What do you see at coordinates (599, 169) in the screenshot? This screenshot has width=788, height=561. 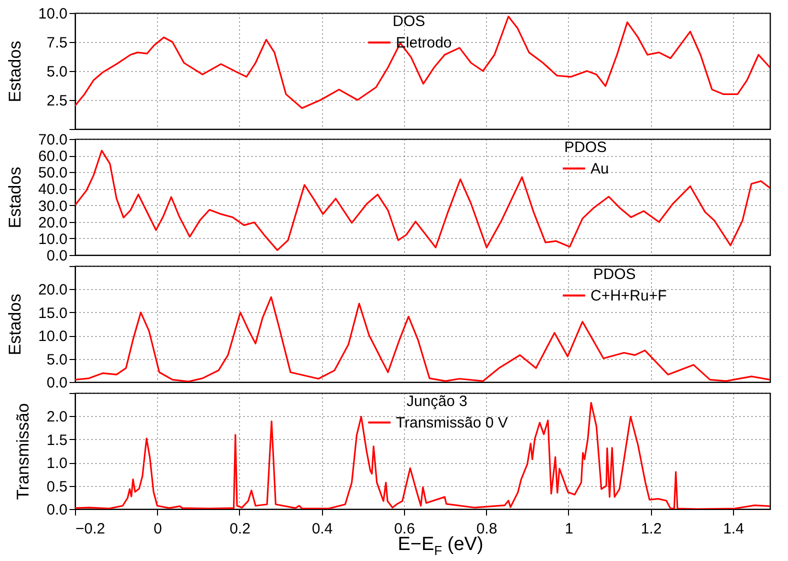 I see `legend-label: Au` at bounding box center [599, 169].